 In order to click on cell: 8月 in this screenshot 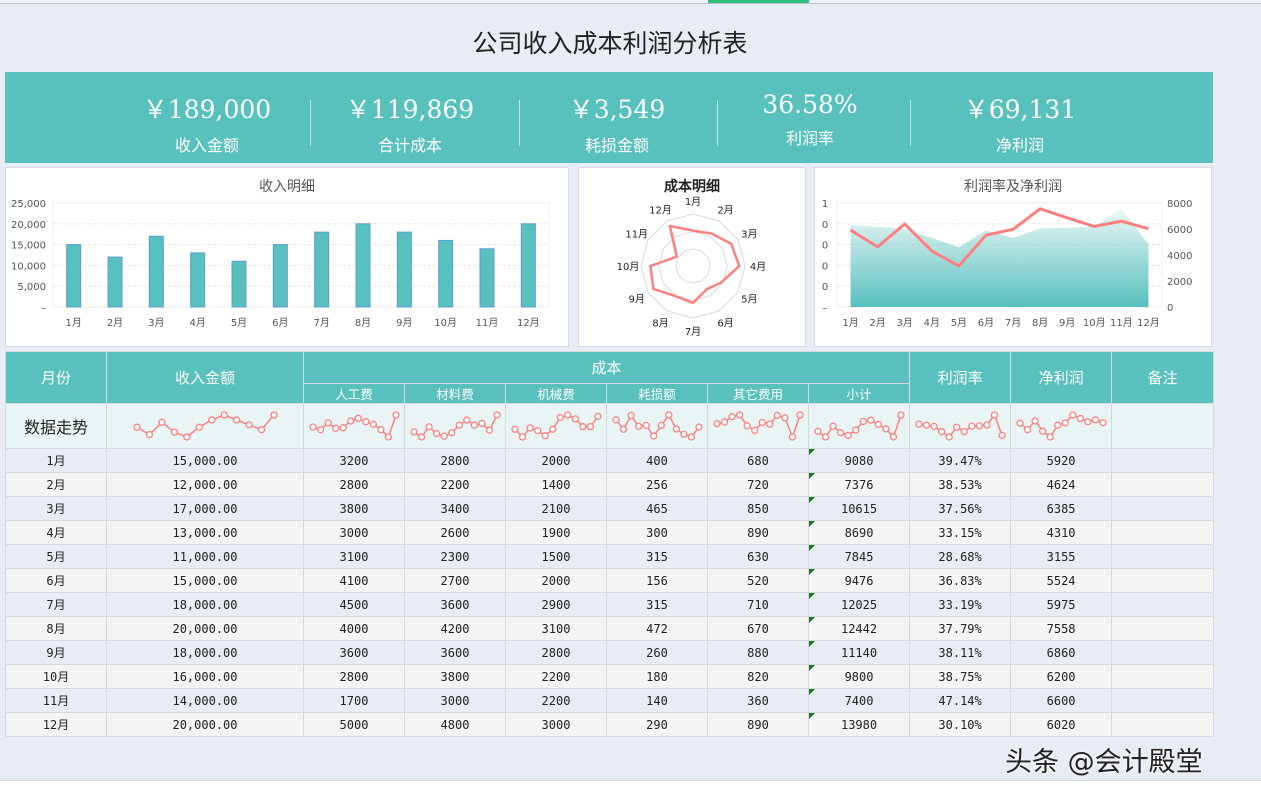, I will do `click(56, 628)`.